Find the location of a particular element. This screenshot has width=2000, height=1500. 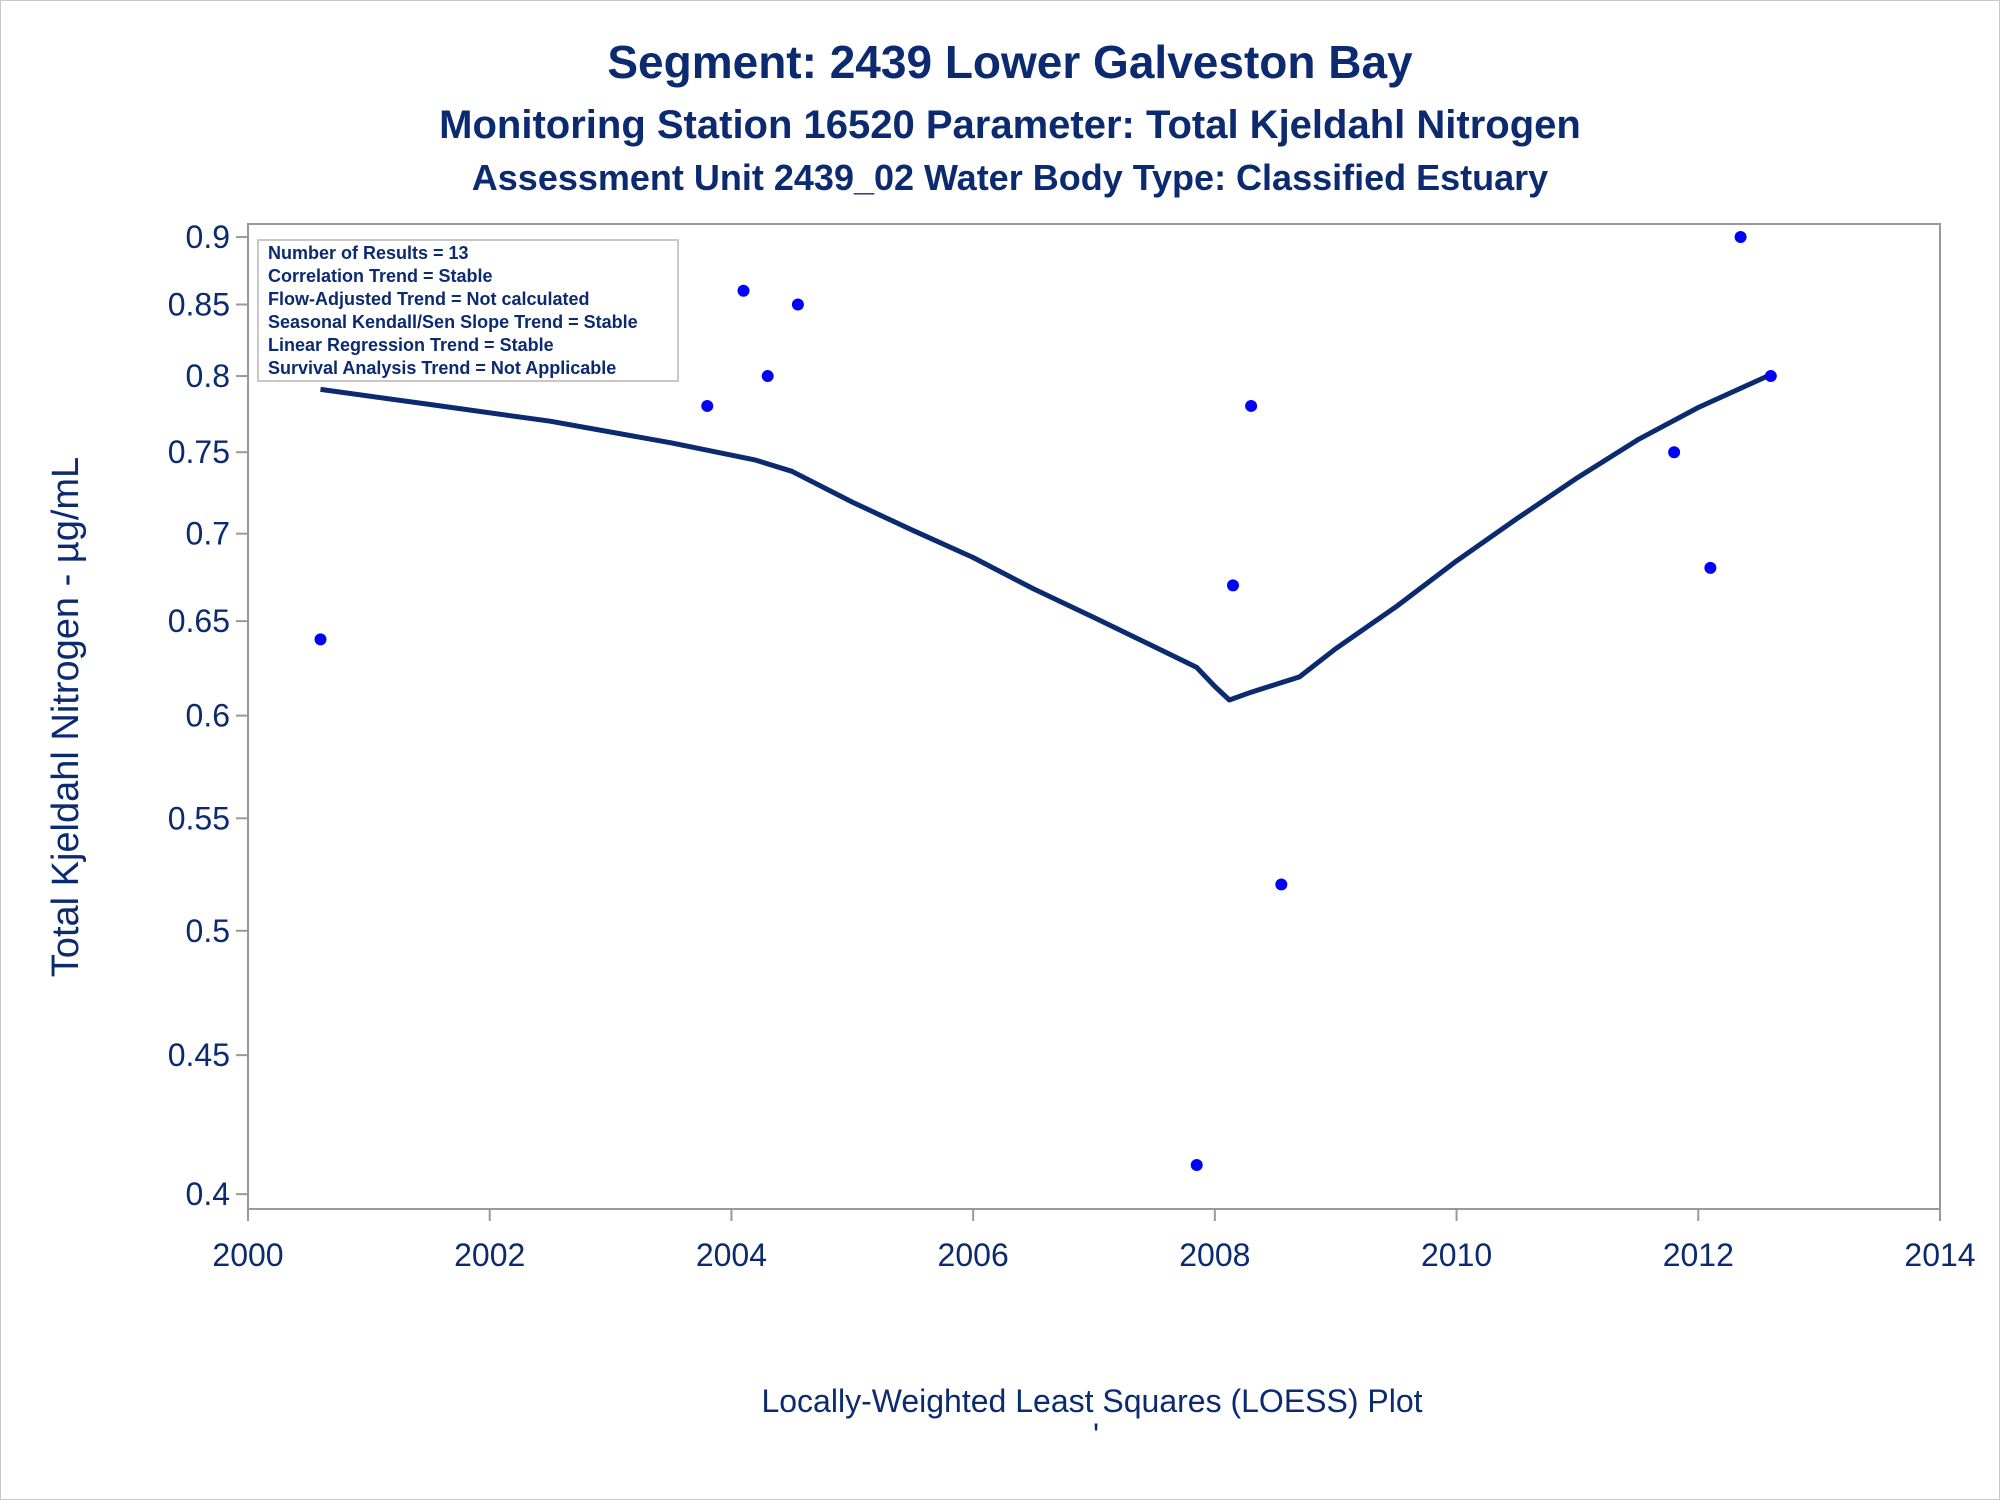

x-tick-label: 2014 is located at coordinates (1939, 1255).